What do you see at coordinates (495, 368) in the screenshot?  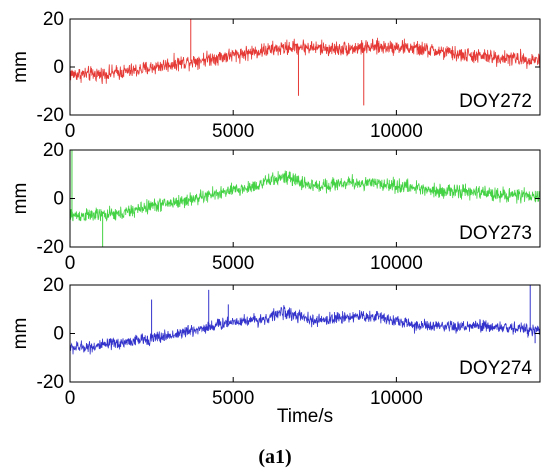 I see `panel-label-doy274: DOY274` at bounding box center [495, 368].